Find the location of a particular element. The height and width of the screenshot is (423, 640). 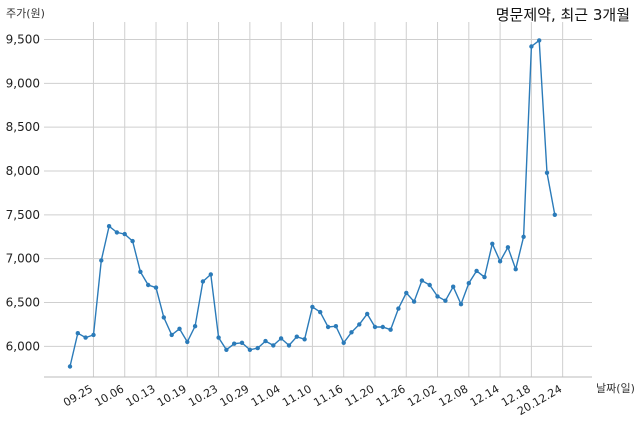

y-axis-label: 주가(원) is located at coordinates (25, 13).